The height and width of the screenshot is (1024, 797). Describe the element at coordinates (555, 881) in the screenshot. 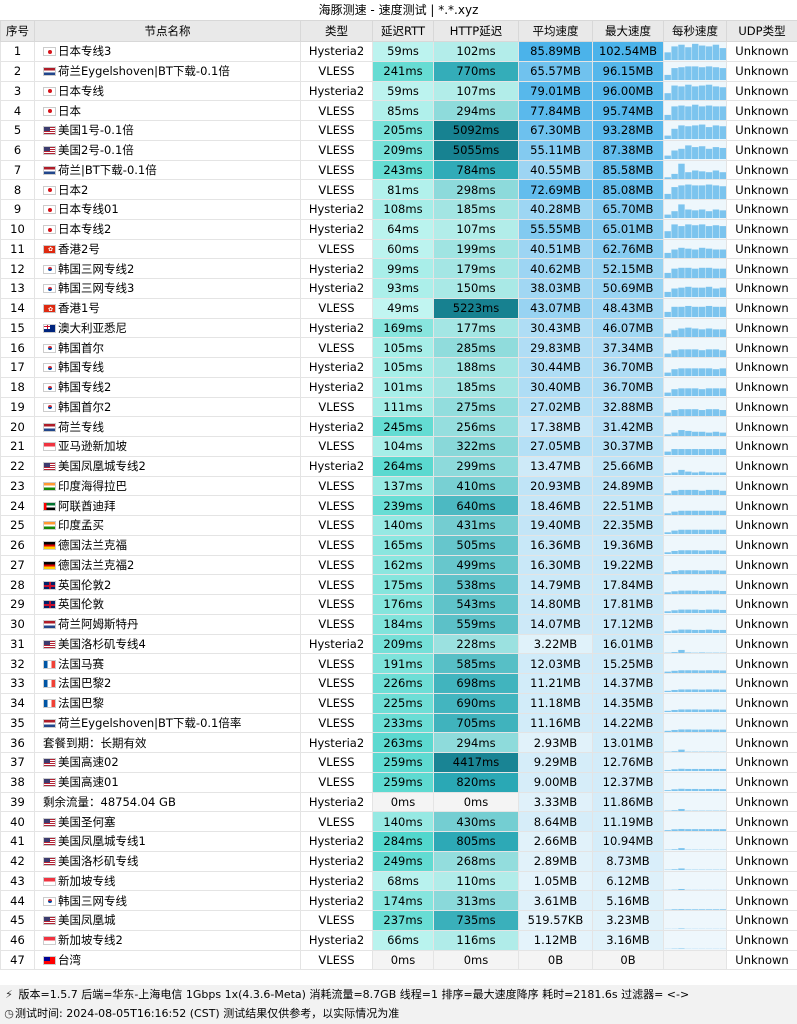

I see `cell-avg-speed: 1.05MB` at that location.